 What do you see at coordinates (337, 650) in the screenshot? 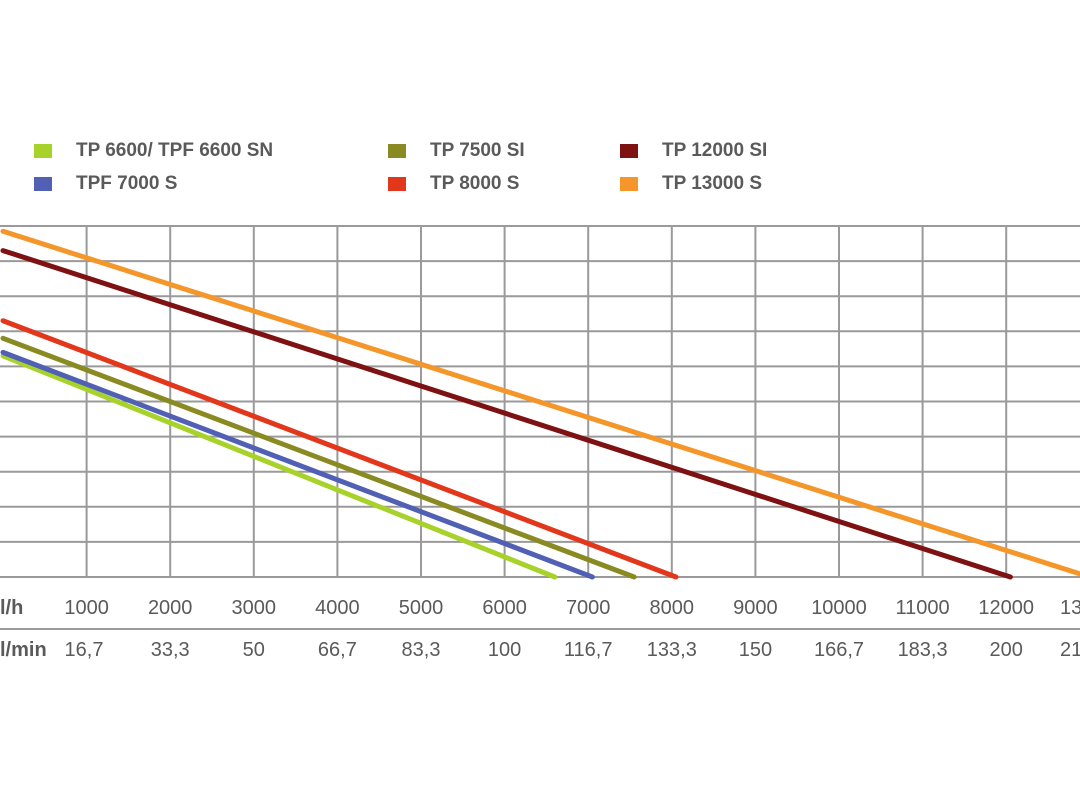
I see `x-tick-label: 66,7` at bounding box center [337, 650].